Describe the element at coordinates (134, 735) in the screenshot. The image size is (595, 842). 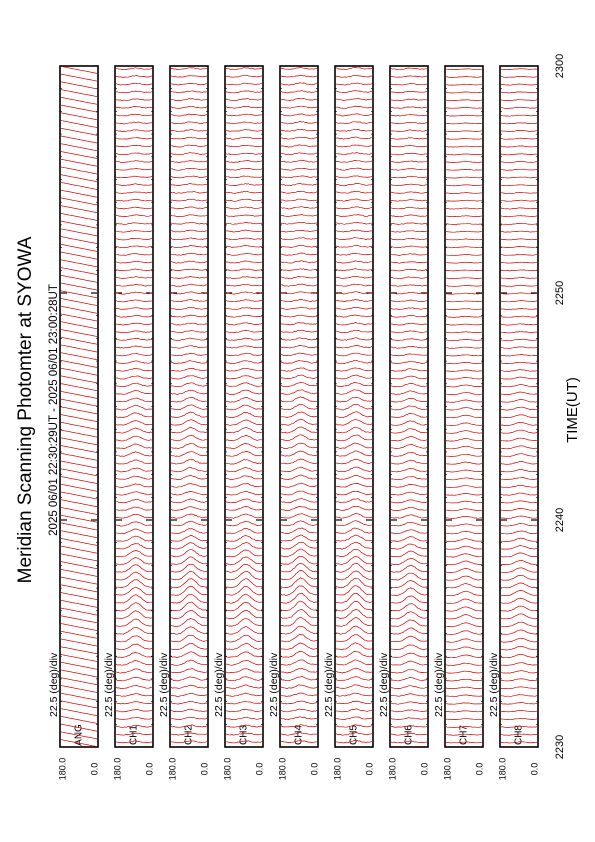
I see `channel-label: CH1` at that location.